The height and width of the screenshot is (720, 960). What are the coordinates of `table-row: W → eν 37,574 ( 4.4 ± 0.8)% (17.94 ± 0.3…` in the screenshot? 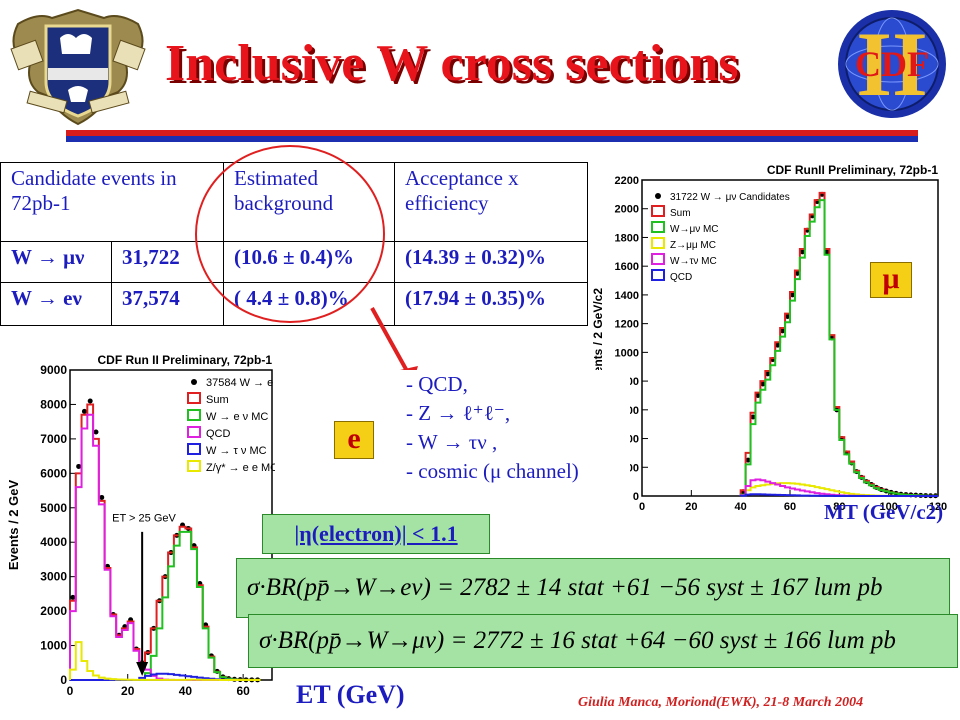 It's located at (294, 304).